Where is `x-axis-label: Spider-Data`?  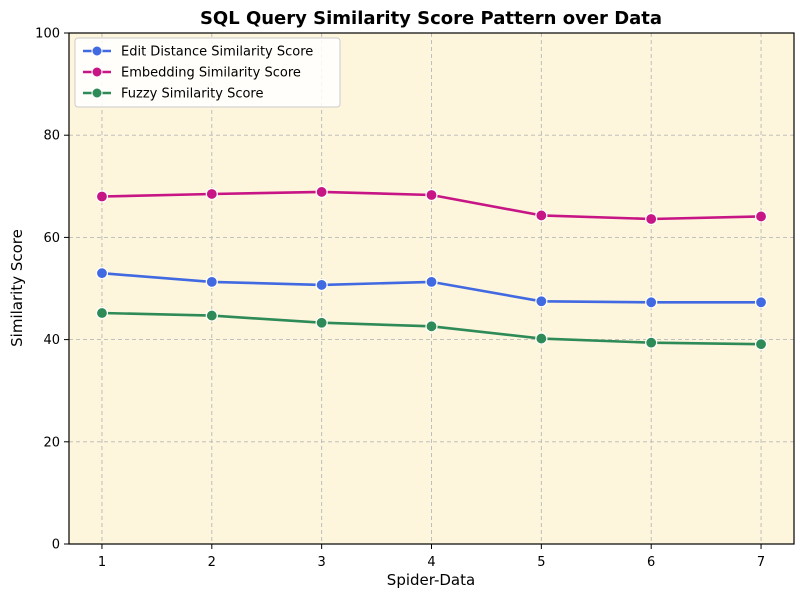
x-axis-label: Spider-Data is located at coordinates (431, 580).